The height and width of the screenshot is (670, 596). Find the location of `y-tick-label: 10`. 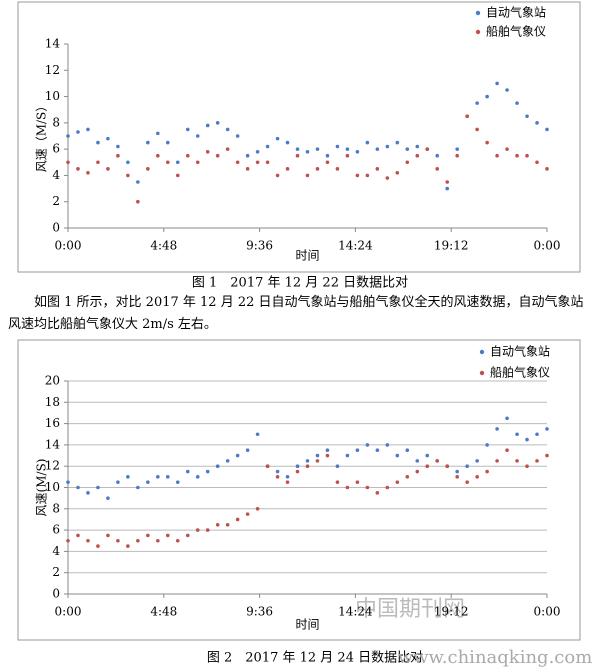

y-tick-label: 10 is located at coordinates (52, 487).